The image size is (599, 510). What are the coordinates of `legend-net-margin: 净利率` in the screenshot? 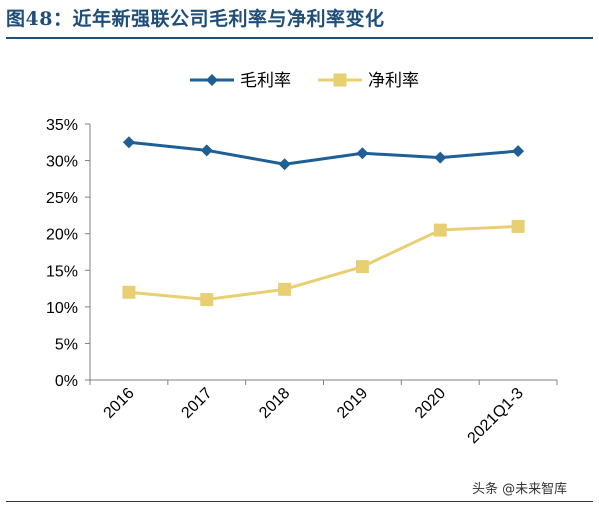 It's located at (368, 81).